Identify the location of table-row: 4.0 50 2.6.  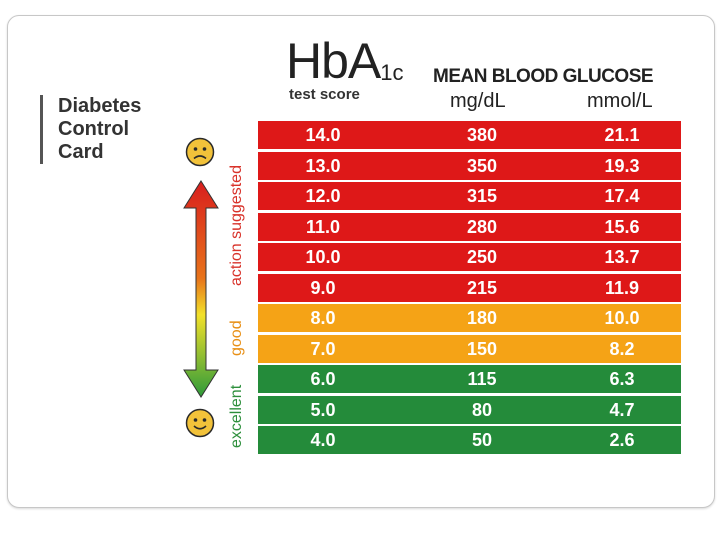
(469, 440).